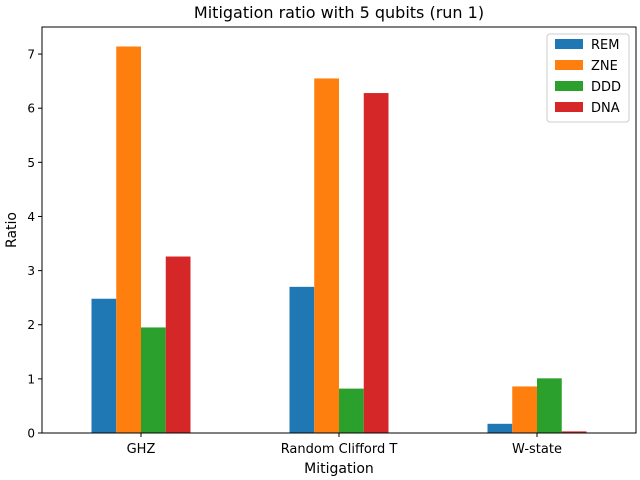  What do you see at coordinates (153, 380) in the screenshot?
I see `bar-ddd-ghz` at bounding box center [153, 380].